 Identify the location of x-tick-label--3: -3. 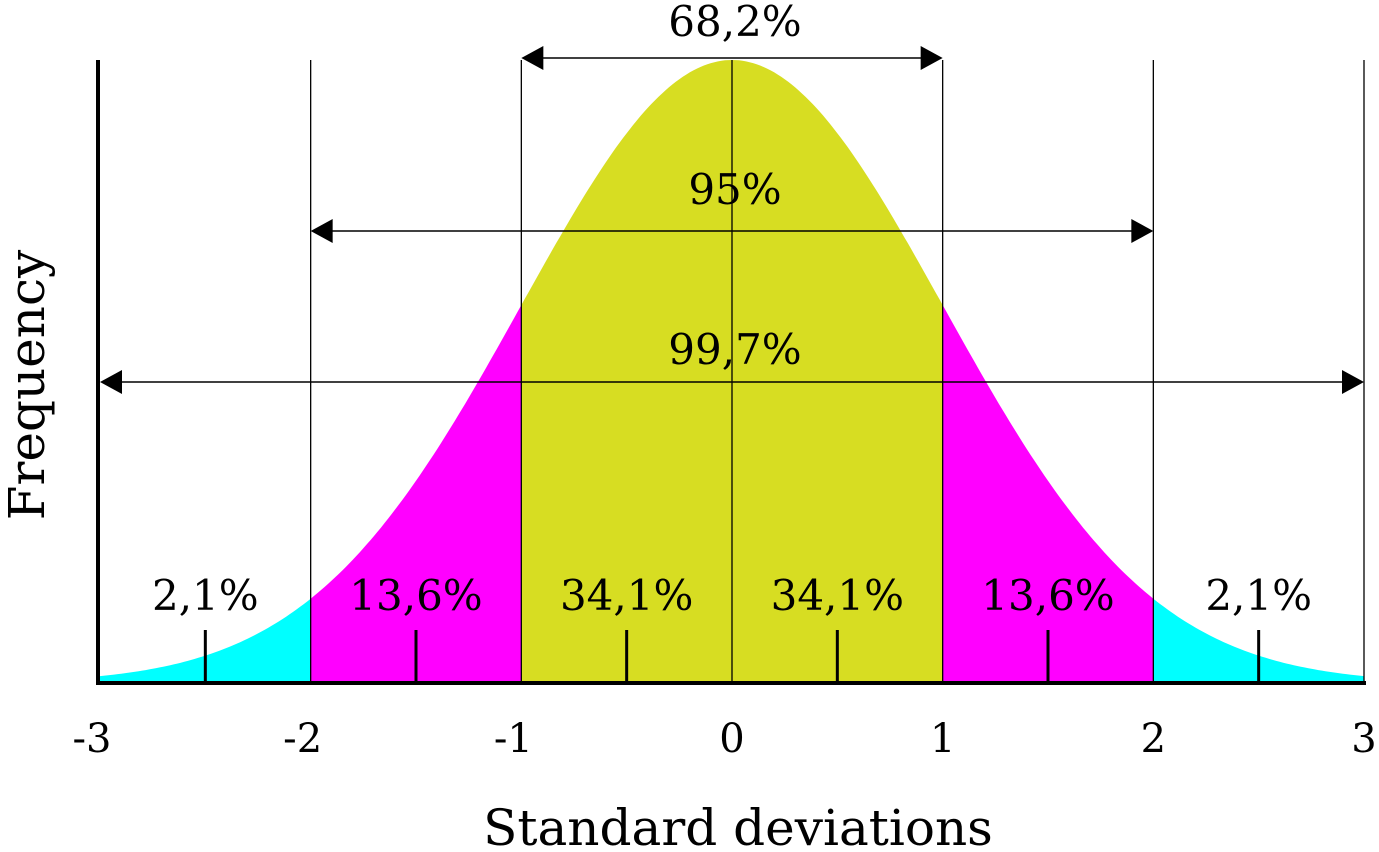
(92, 739).